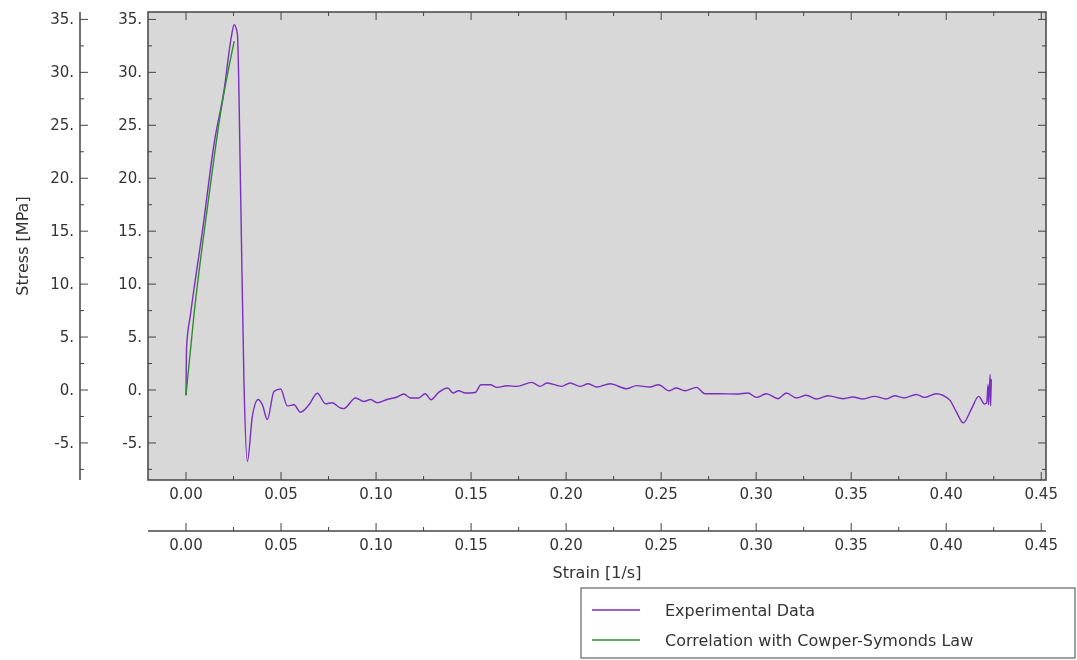 This screenshot has width=1077, height=660. Describe the element at coordinates (946, 545) in the screenshot. I see `x2-tick-label: 0.40` at that location.